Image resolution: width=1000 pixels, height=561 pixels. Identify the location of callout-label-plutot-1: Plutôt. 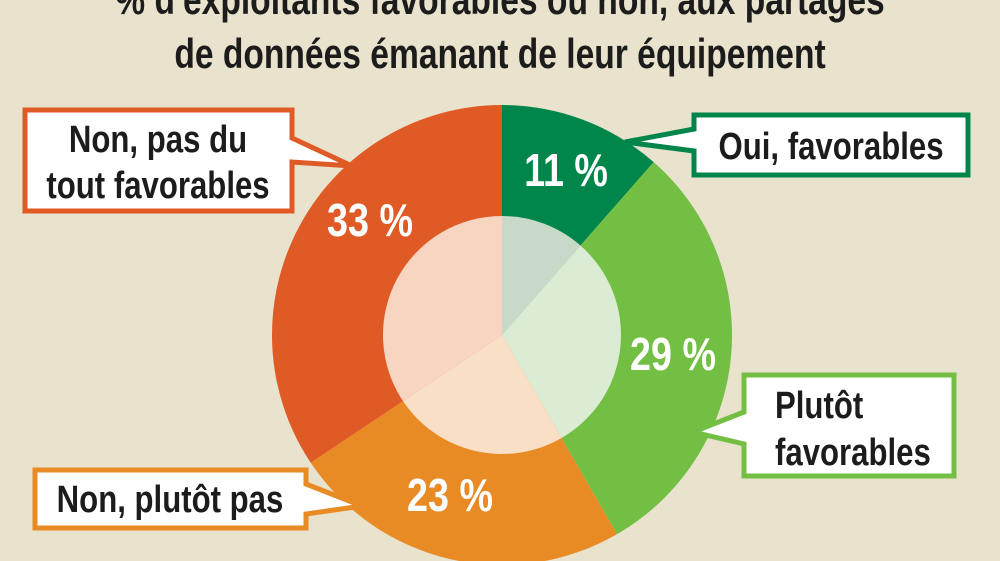
(819, 406).